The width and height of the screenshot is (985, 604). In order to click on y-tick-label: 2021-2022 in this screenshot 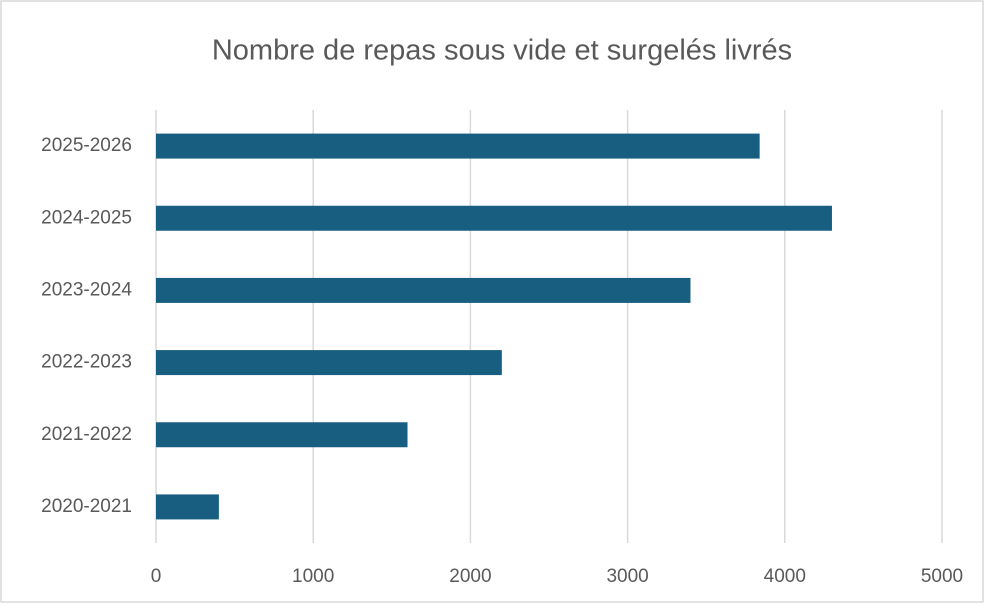, I will do `click(86, 434)`.